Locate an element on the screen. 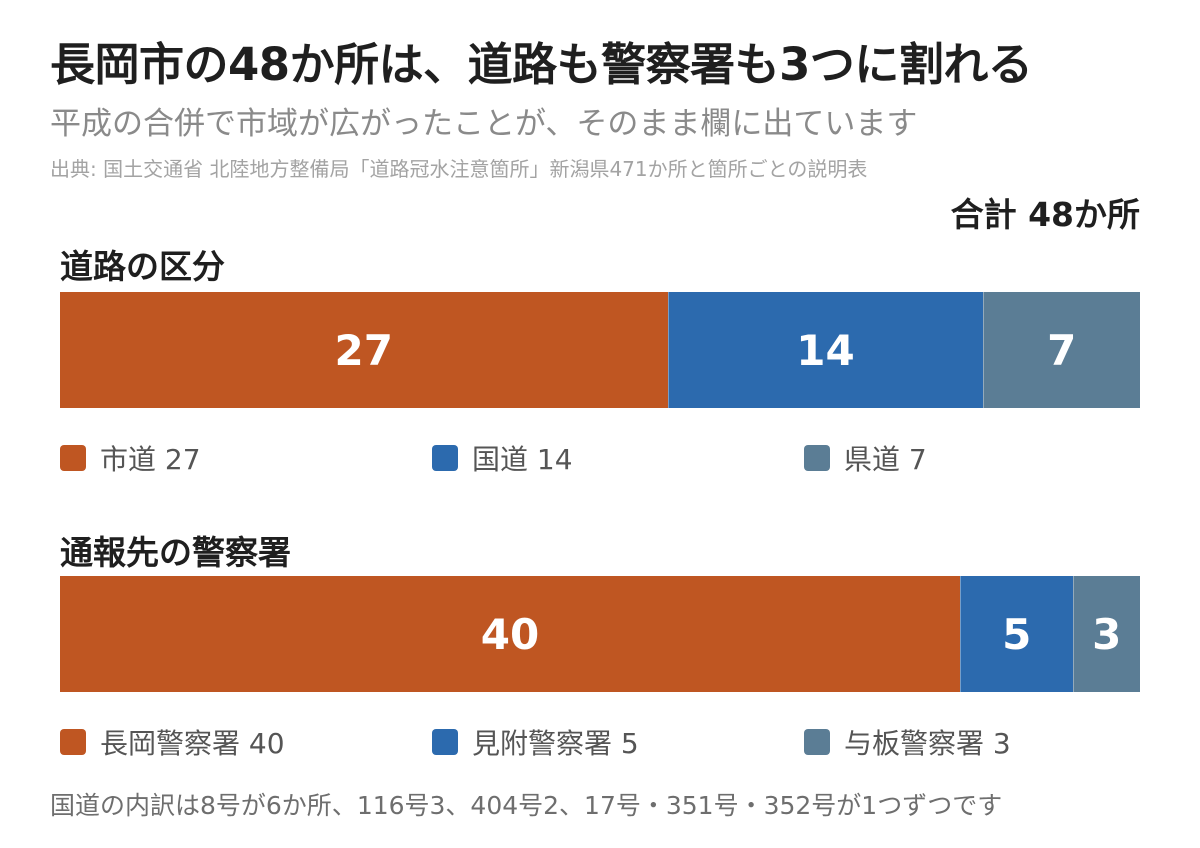 The image size is (1200, 848). road-type-legend: 市道 27 国道 14 県道 7 is located at coordinates (600, 458).